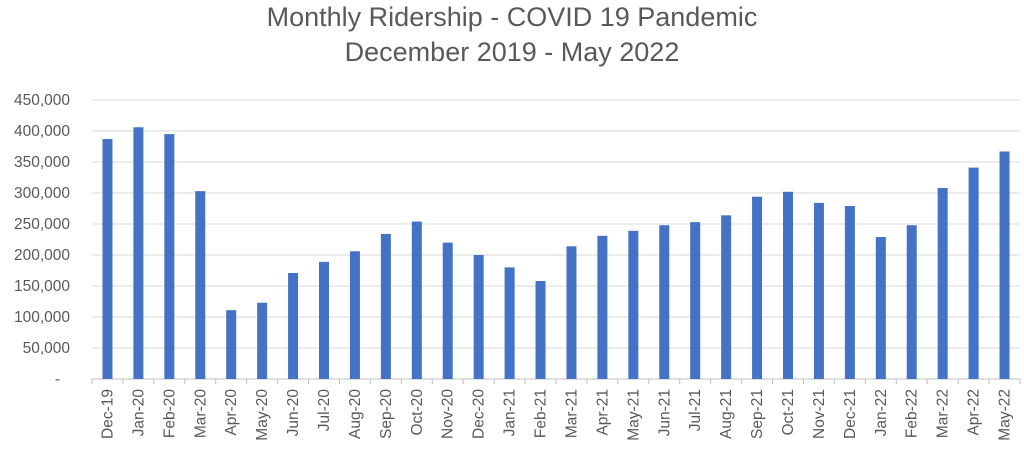 This screenshot has width=1024, height=455. Describe the element at coordinates (169, 413) in the screenshot. I see `x-tick-label: Feb-20` at that location.